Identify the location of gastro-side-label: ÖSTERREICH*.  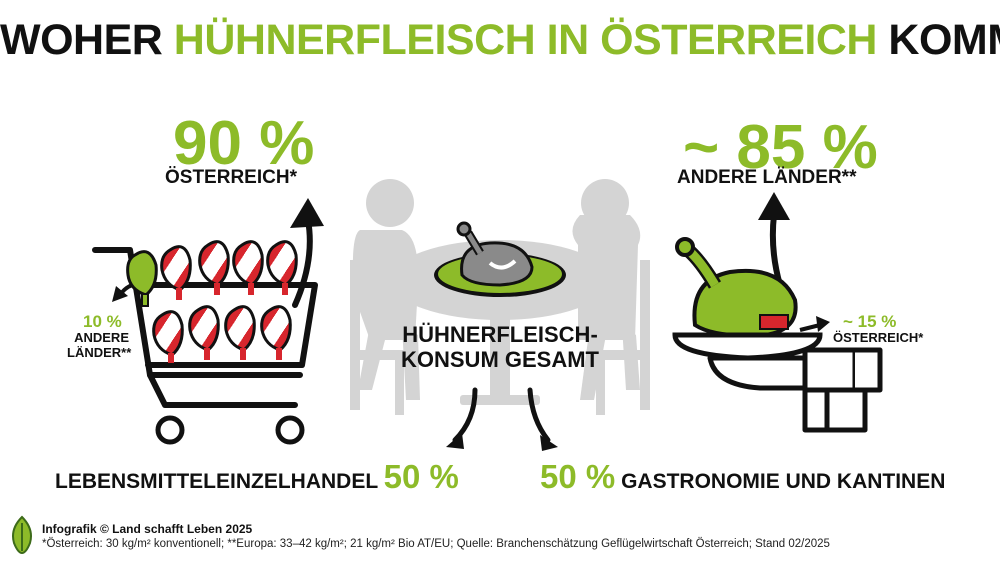
(878, 337).